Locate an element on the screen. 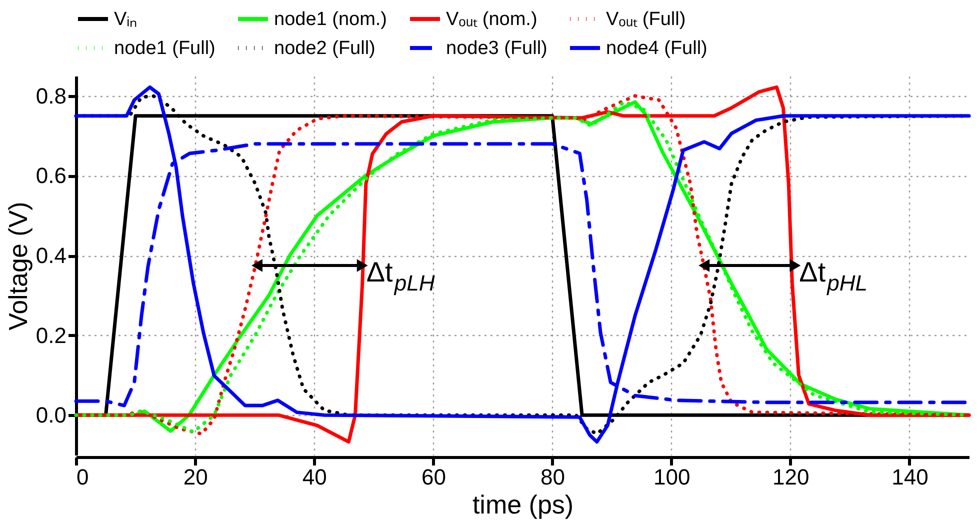 The image size is (979, 522). x-axis-title: time (ps) is located at coordinates (523, 505).